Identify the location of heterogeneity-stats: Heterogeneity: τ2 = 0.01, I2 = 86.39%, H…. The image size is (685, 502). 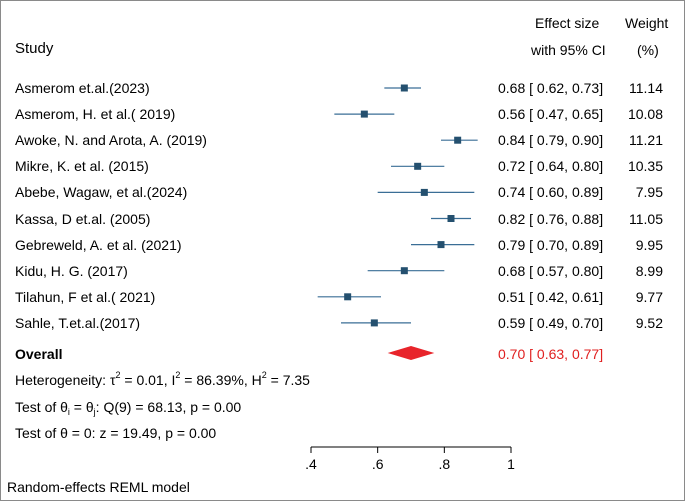
(162, 379).